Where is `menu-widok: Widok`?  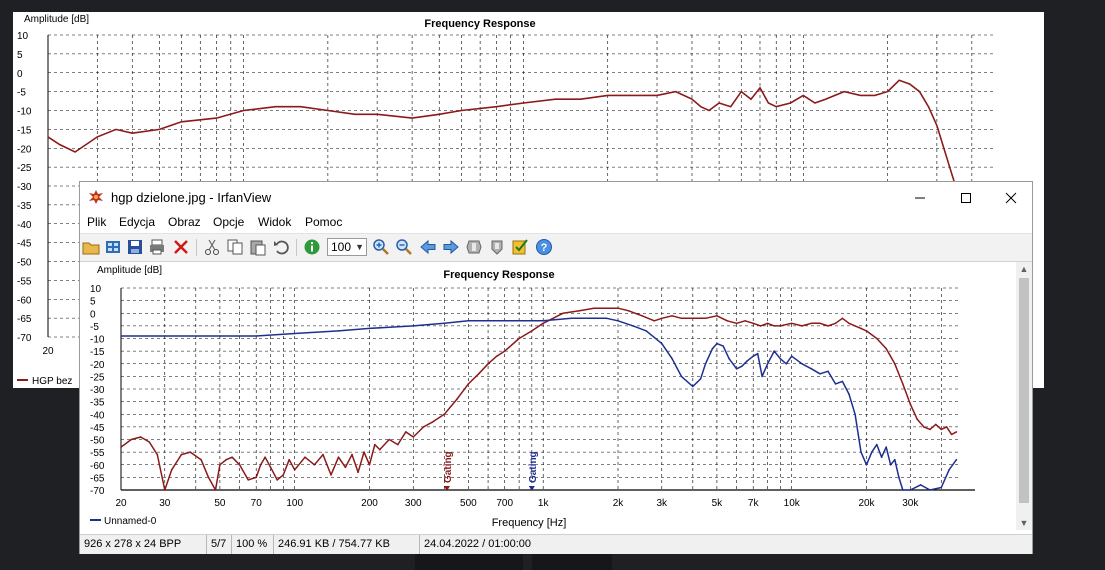
menu-widok: Widok is located at coordinates (275, 222).